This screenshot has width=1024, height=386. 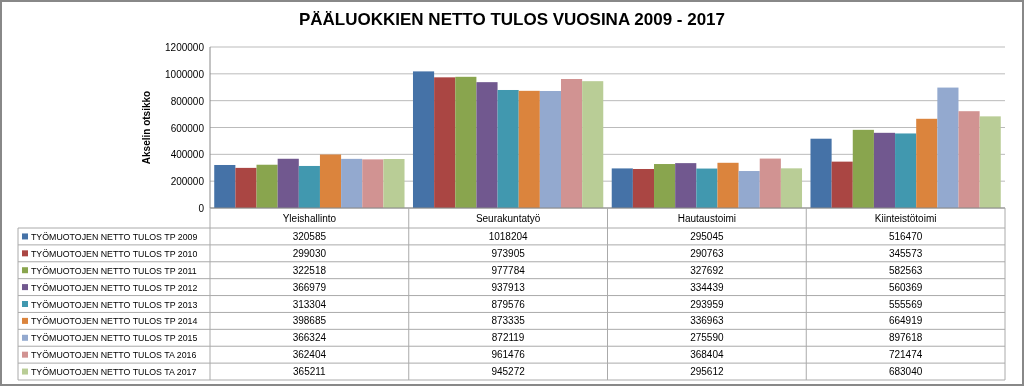 What do you see at coordinates (146, 127) in the screenshot?
I see `y-axis-title: Akselin otsikko` at bounding box center [146, 127].